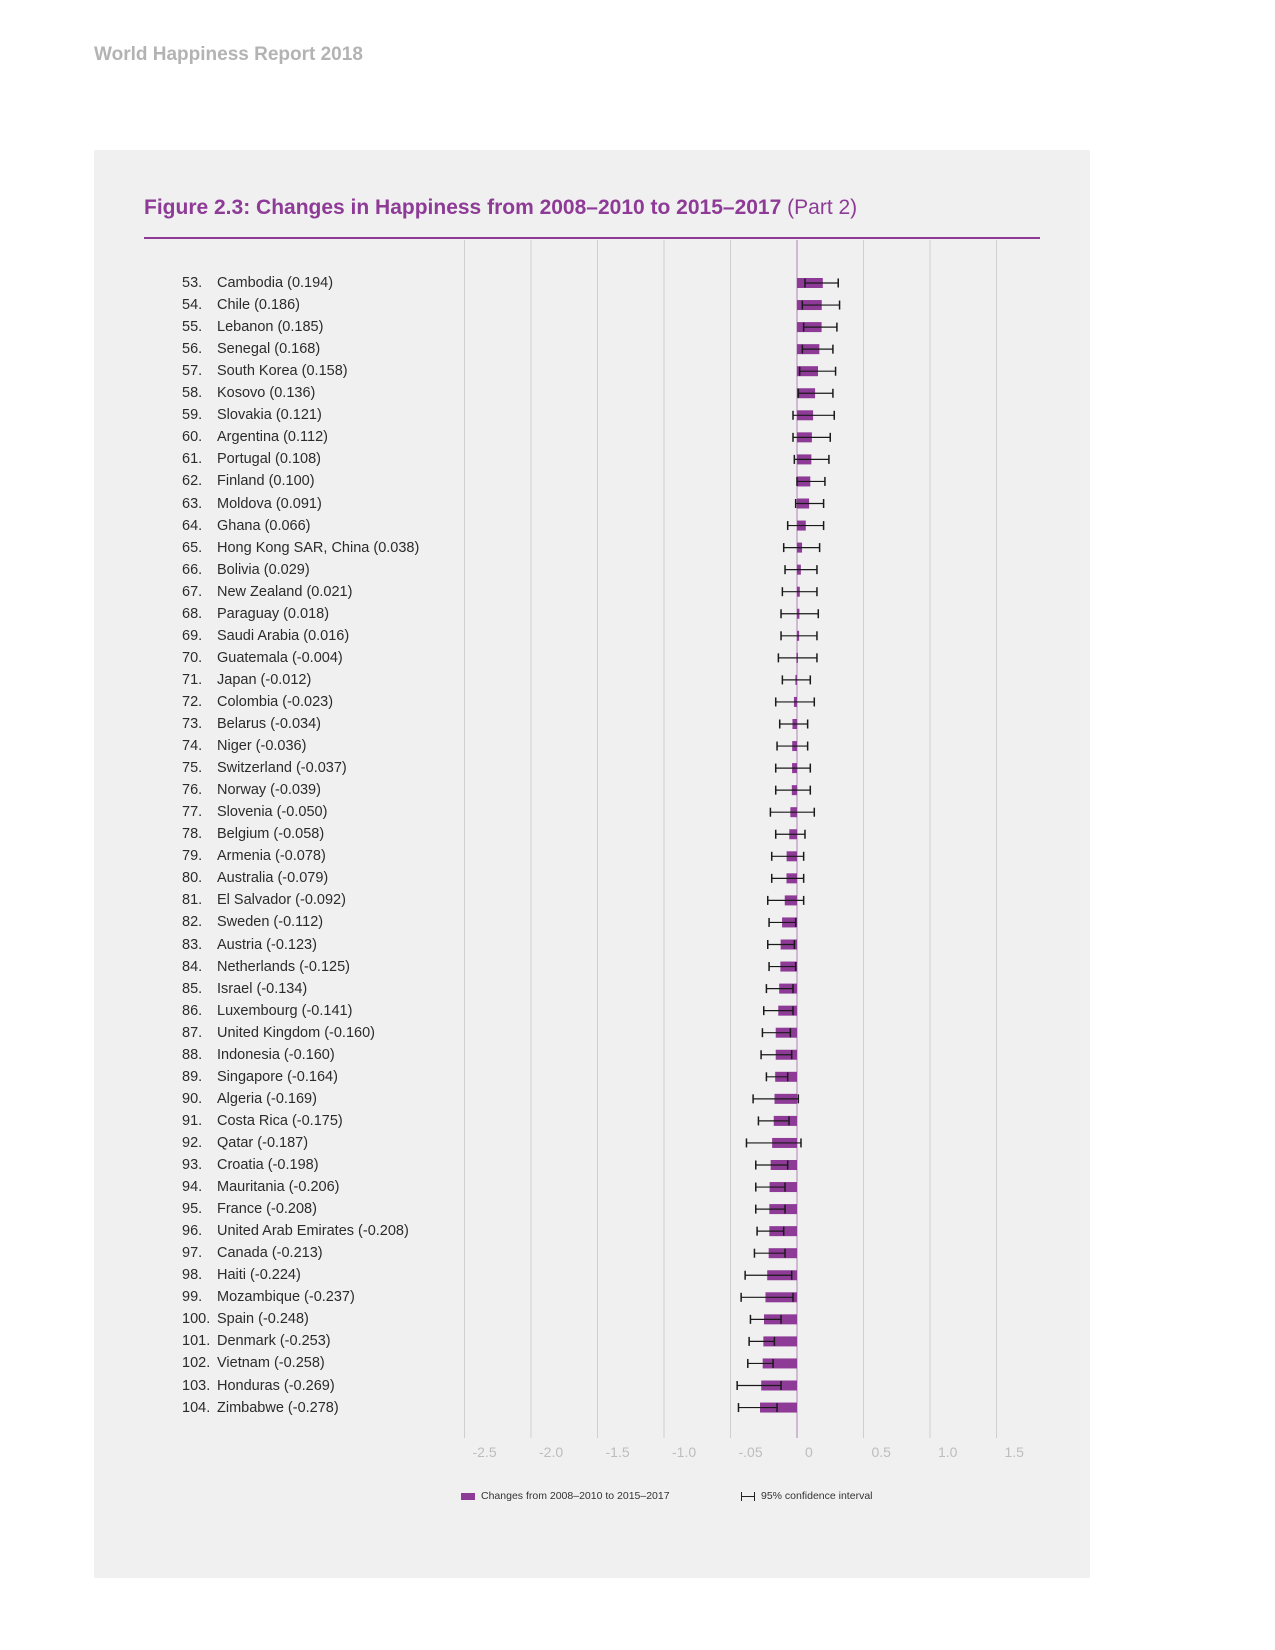 Image resolution: width=1275 pixels, height=1650 pixels. I want to click on country-name: New Zealand (0.021), so click(285, 591).